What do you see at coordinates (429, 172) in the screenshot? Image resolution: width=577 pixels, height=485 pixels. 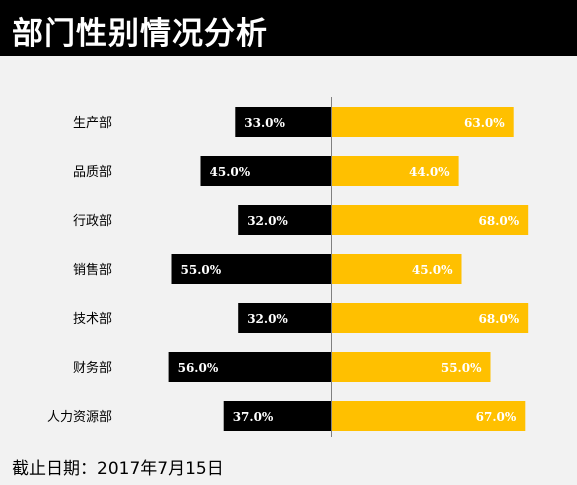 I see `right-value-label: 44.0%` at bounding box center [429, 172].